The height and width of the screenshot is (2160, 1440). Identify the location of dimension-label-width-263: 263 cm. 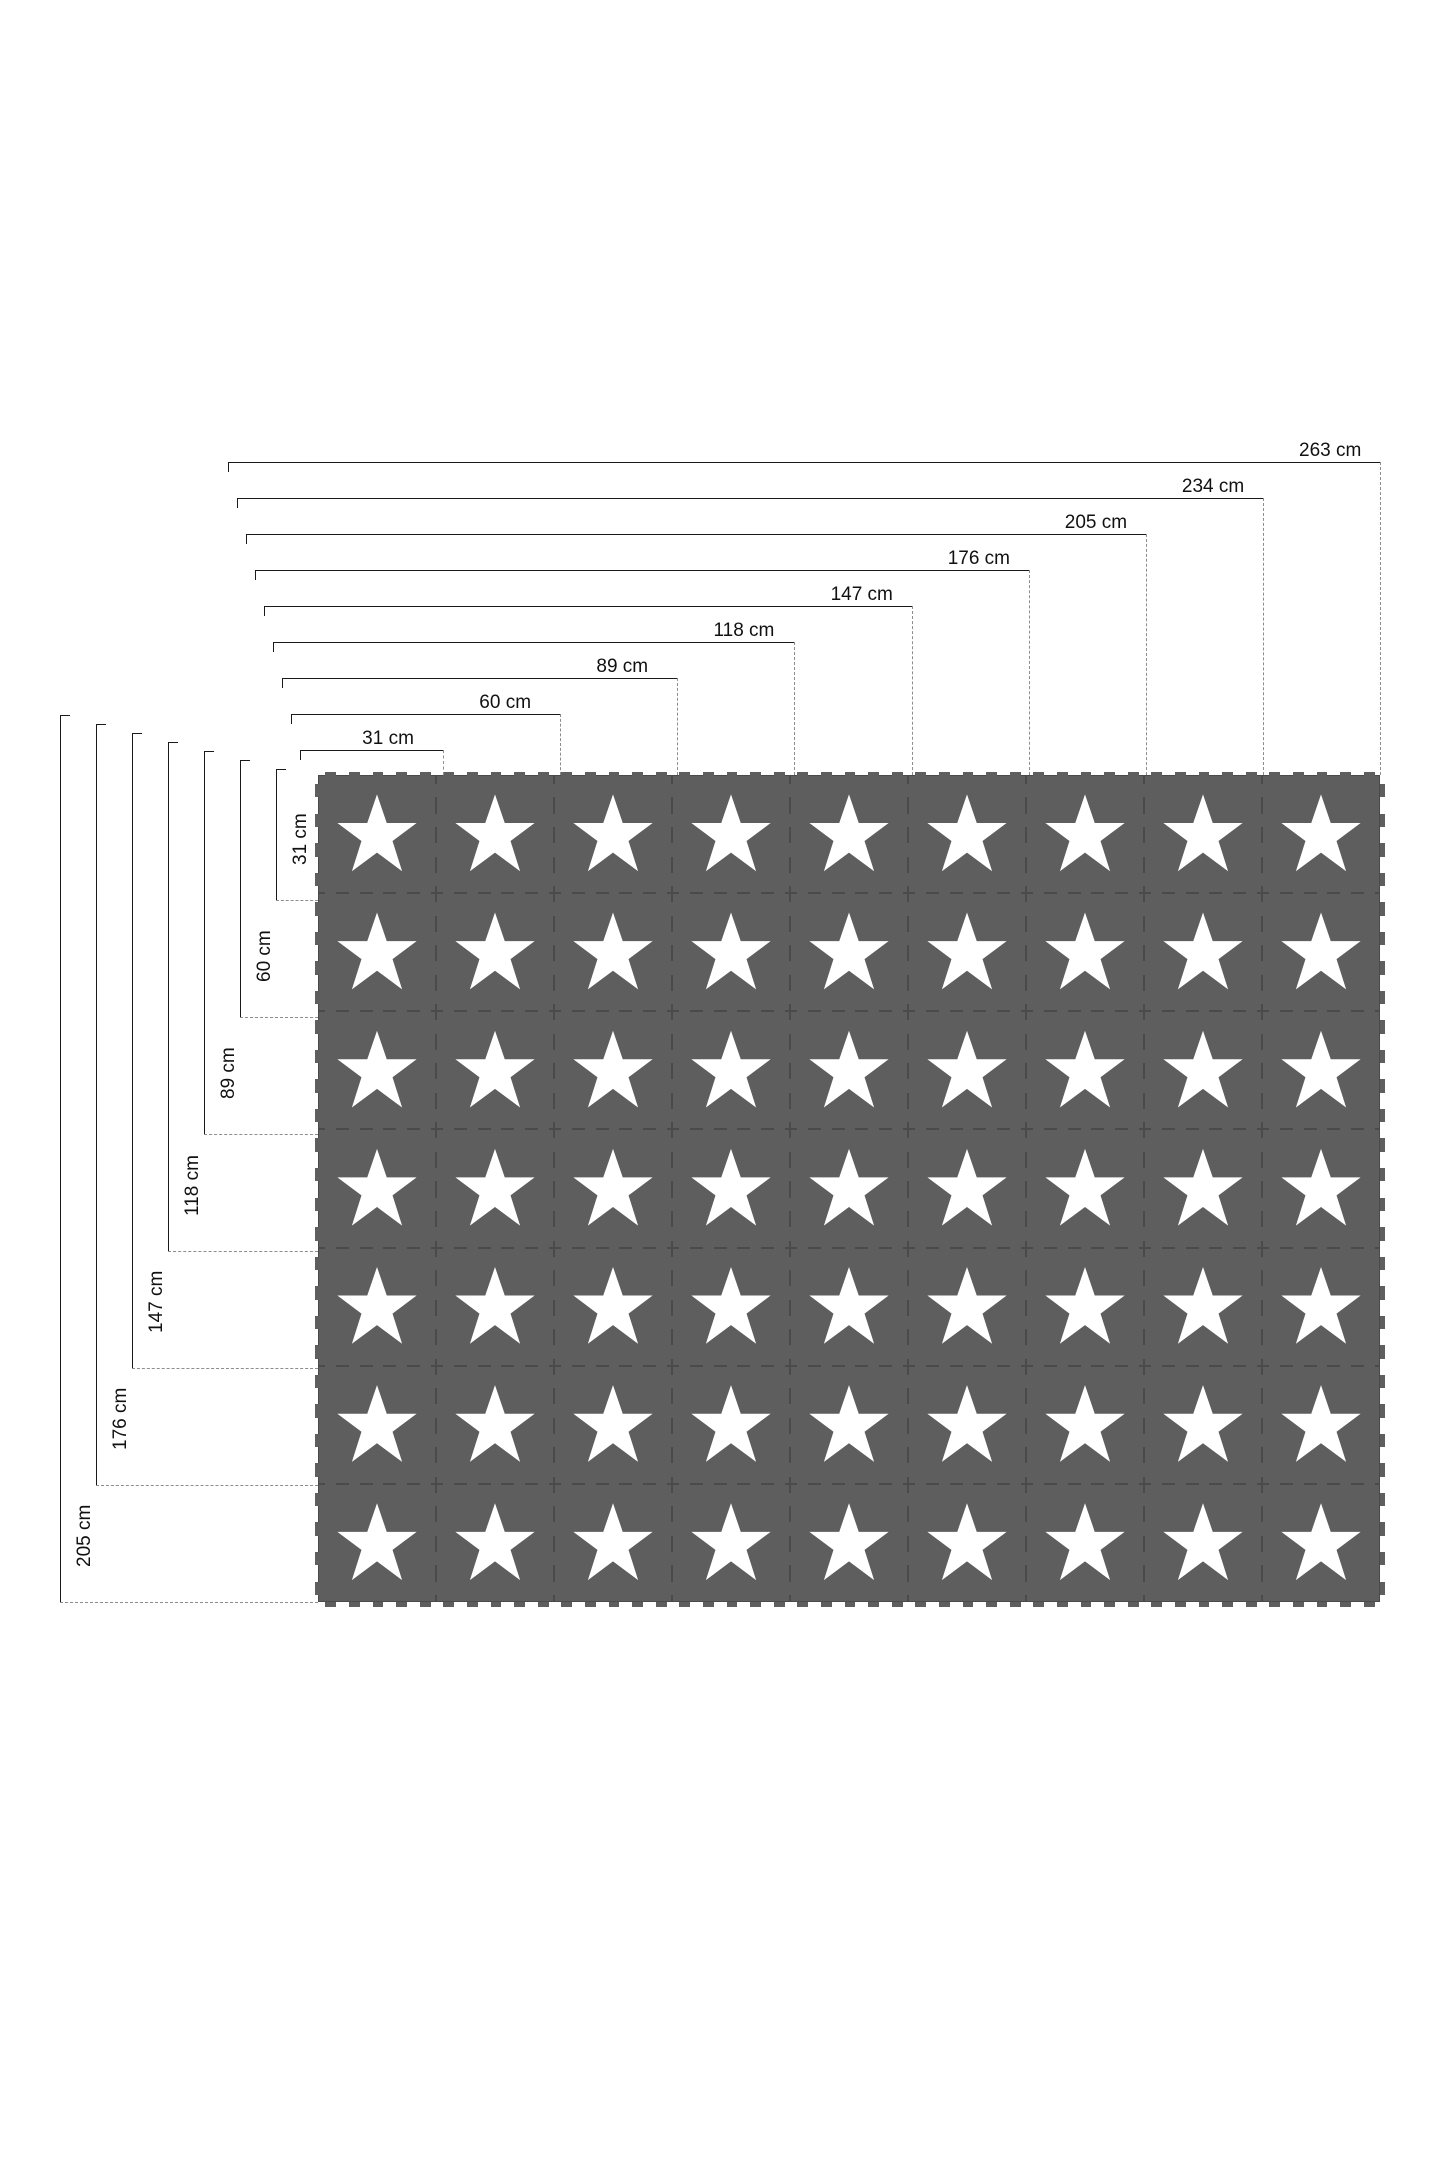
(1330, 451).